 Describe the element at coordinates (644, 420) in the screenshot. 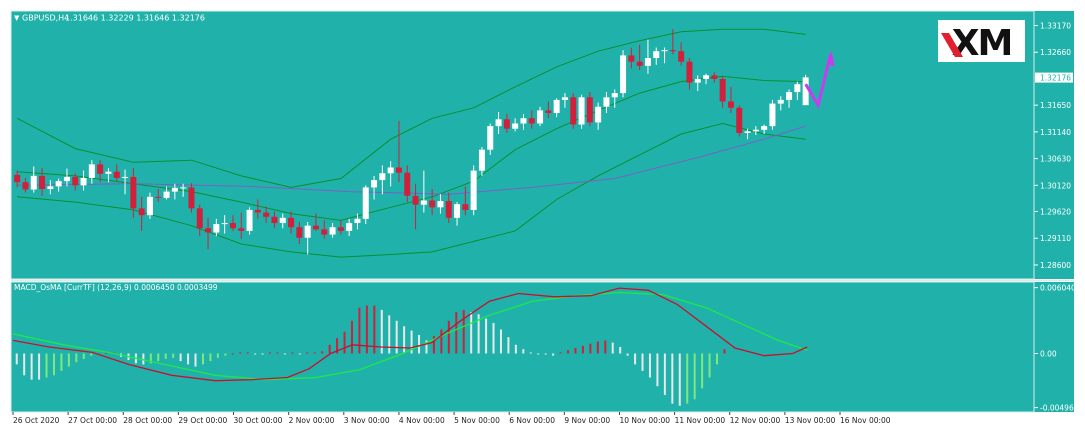

I see `time-tick-label: 10 Nov 00:00` at that location.